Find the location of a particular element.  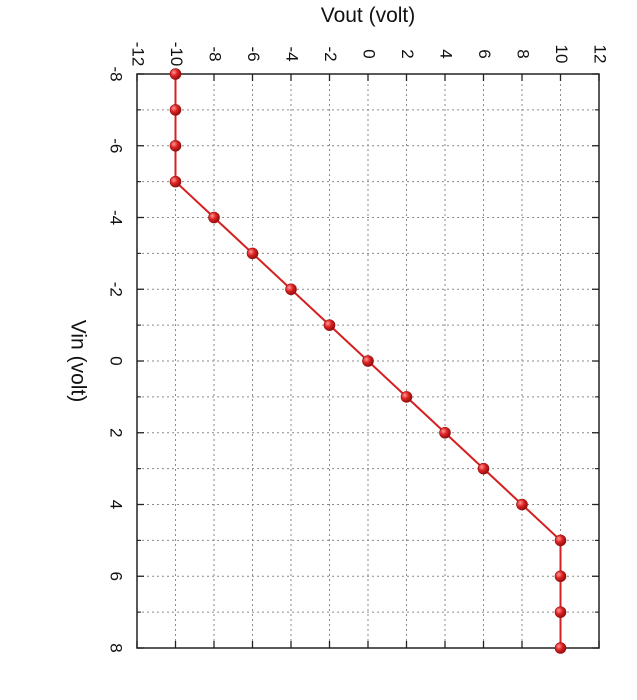

x-axis-title: Vin (volt) is located at coordinates (77, 361).